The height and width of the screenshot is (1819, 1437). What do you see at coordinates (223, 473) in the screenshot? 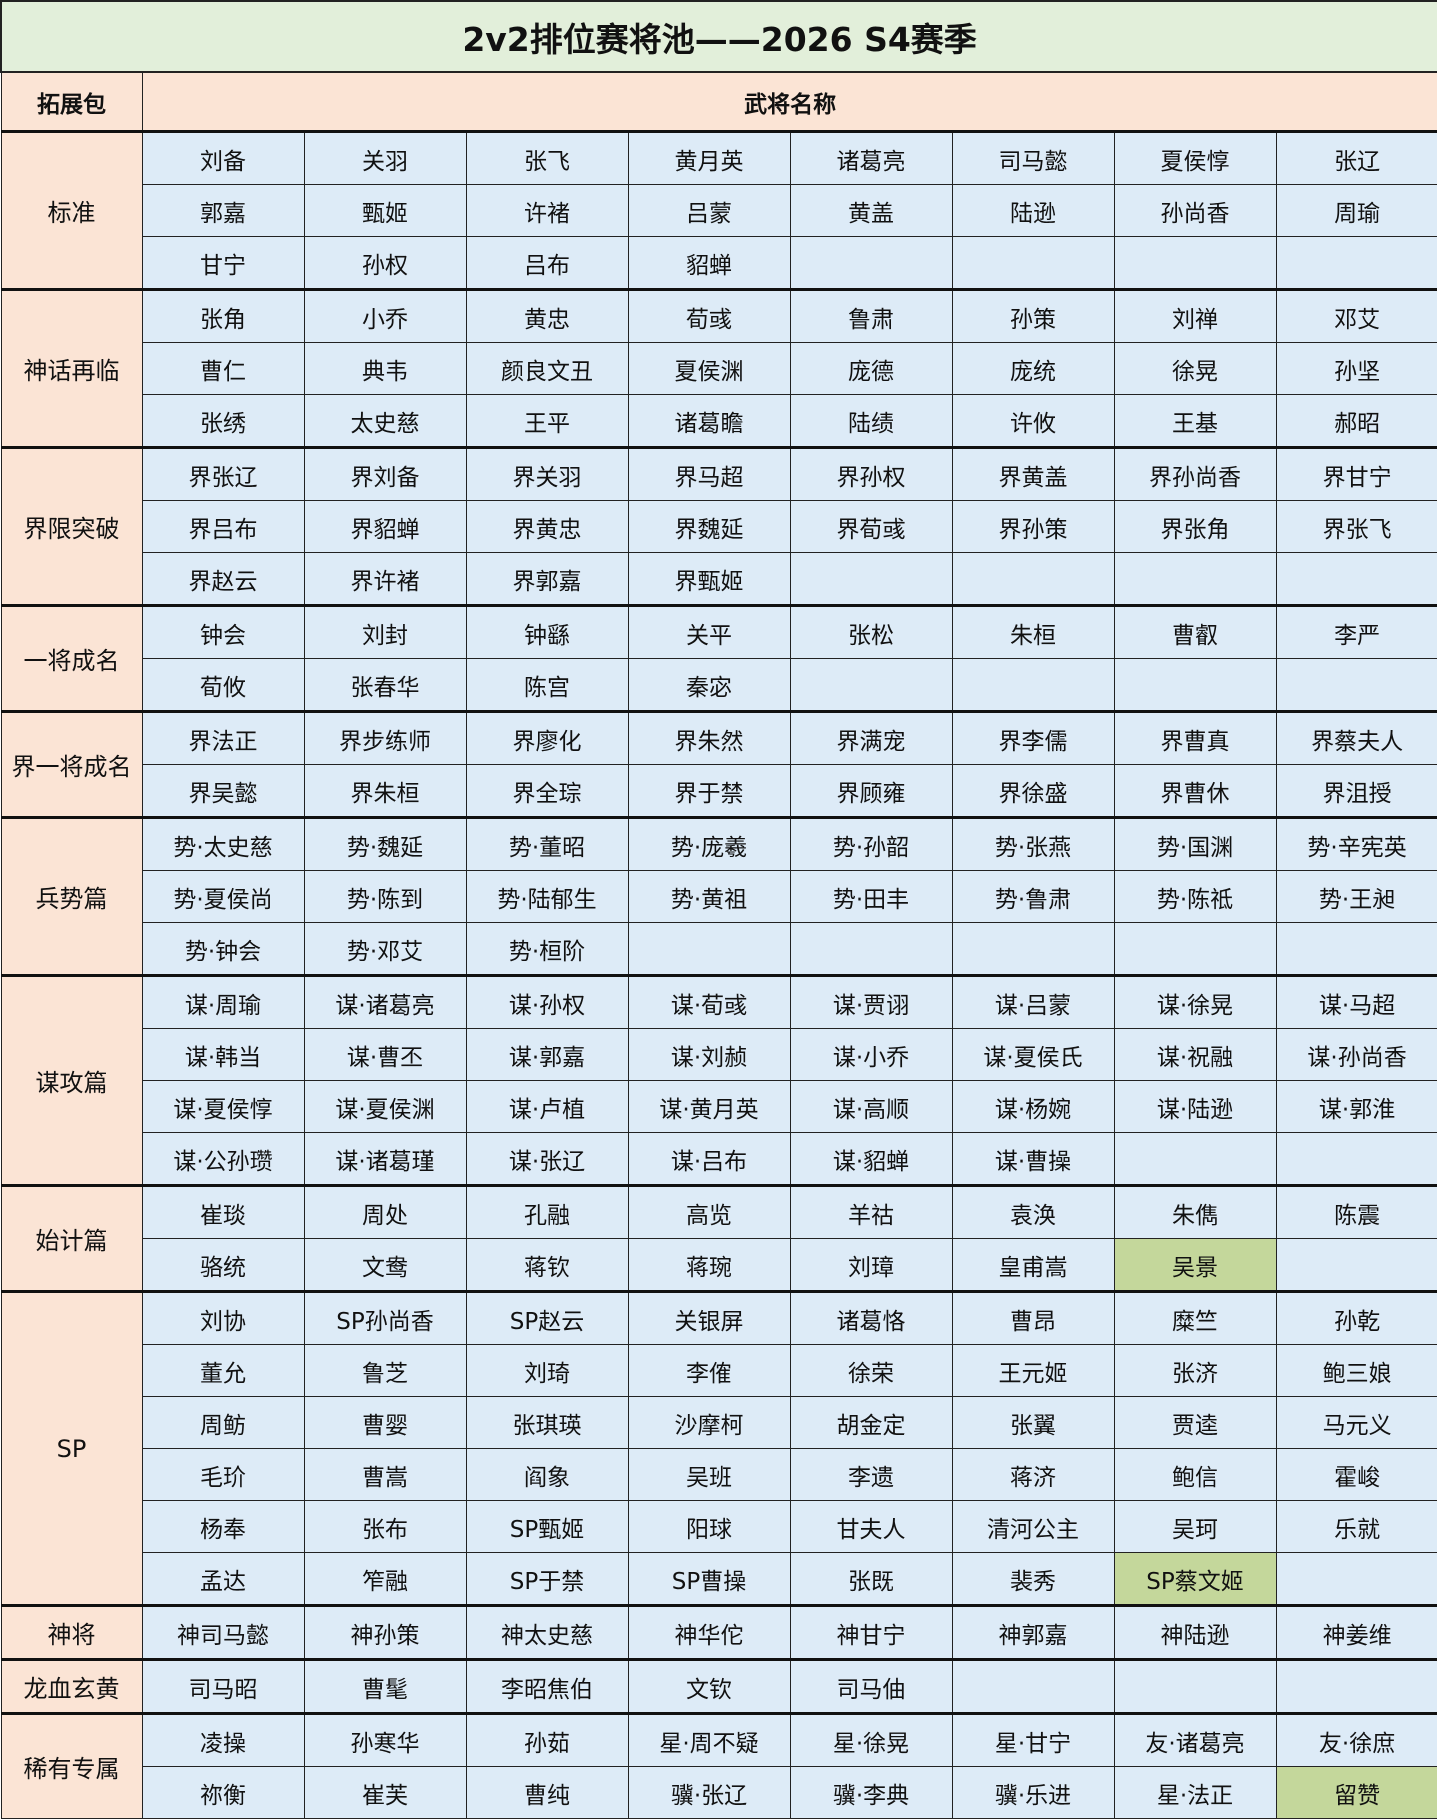
I see `general-cell: 界张辽` at bounding box center [223, 473].